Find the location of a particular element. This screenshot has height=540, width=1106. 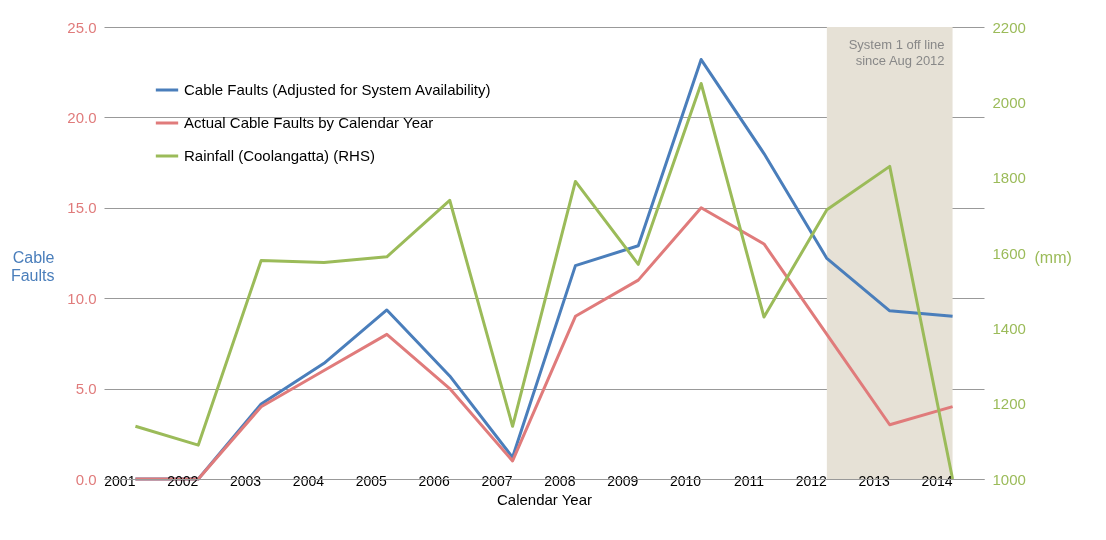

y2-axis-title: (mm) is located at coordinates (1053, 257).